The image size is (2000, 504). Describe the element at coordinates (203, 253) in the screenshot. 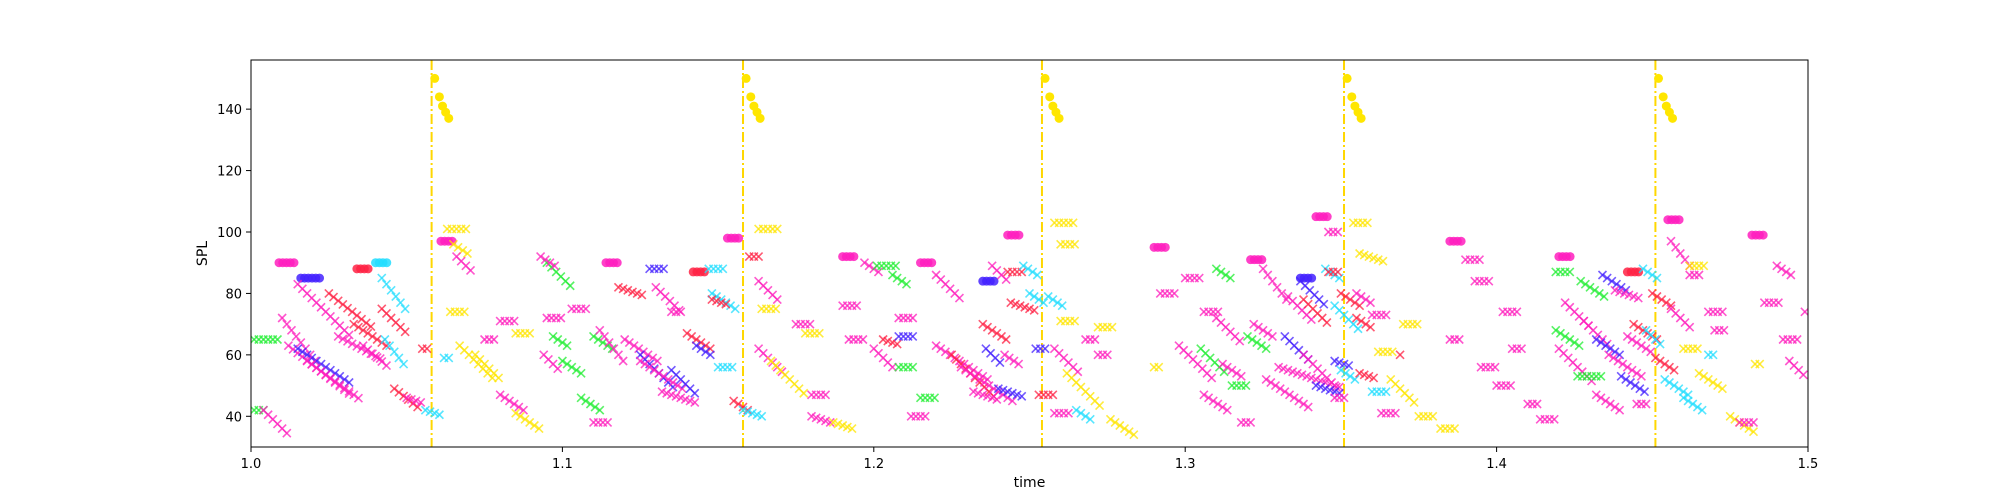

I see `y-axis-label: SPL` at that location.